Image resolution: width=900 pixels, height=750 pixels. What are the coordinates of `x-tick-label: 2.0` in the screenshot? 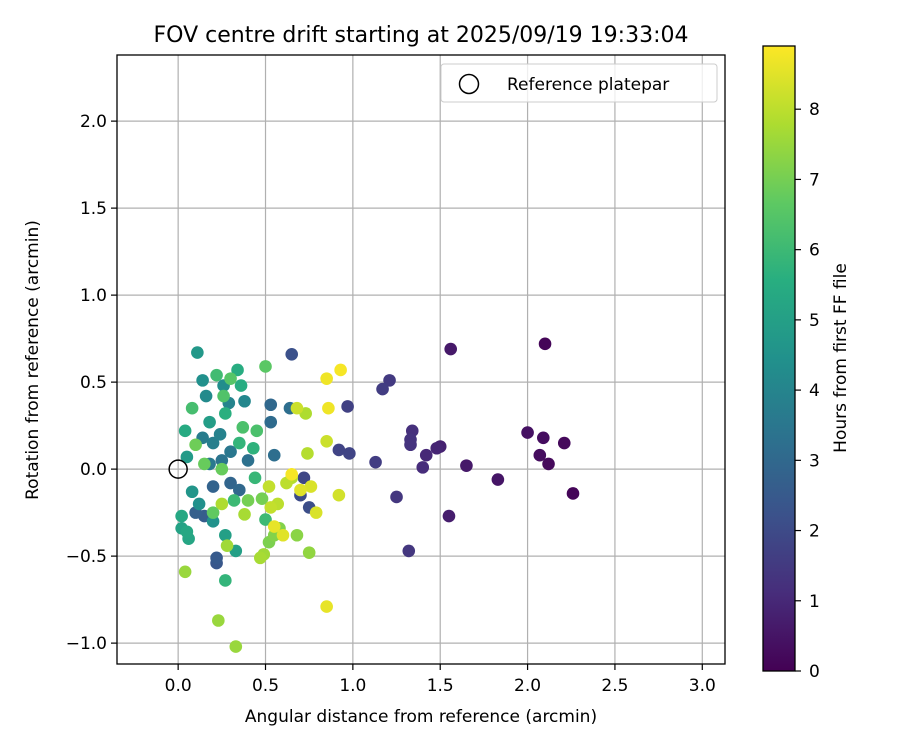 It's located at (527, 686).